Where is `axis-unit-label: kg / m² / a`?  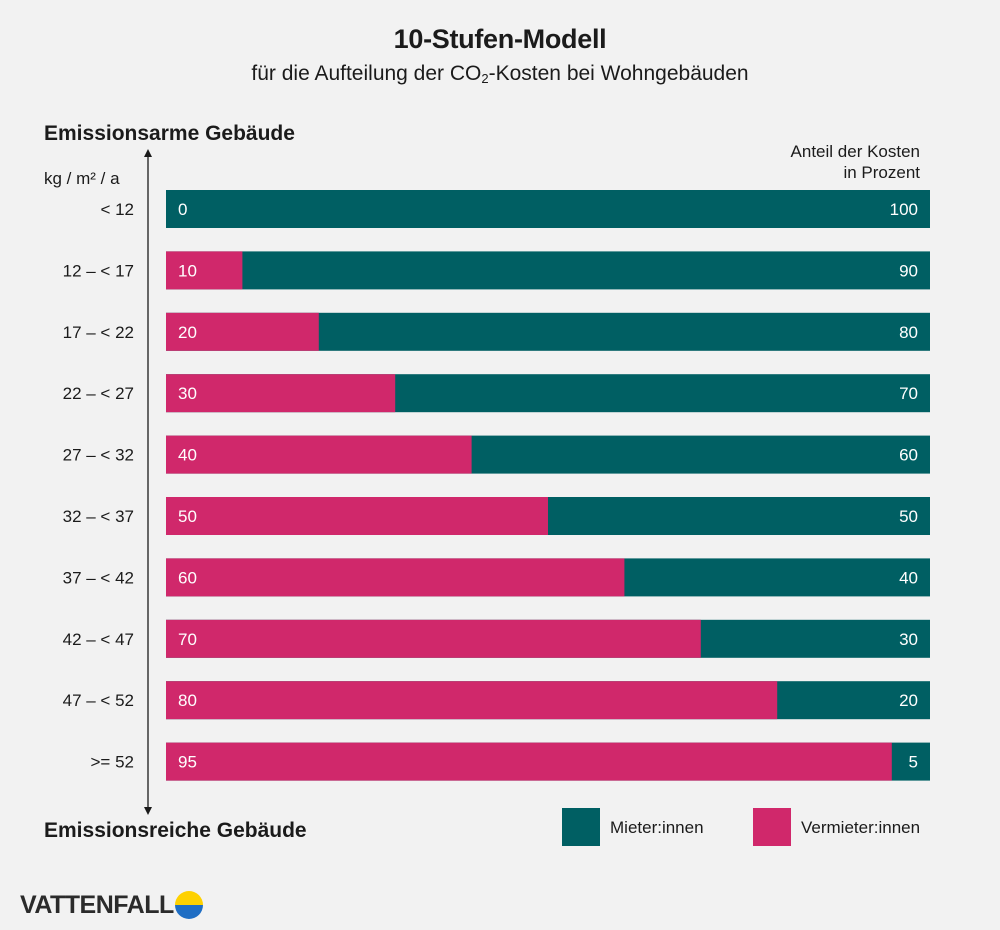 axis-unit-label: kg / m² / a is located at coordinates (82, 178).